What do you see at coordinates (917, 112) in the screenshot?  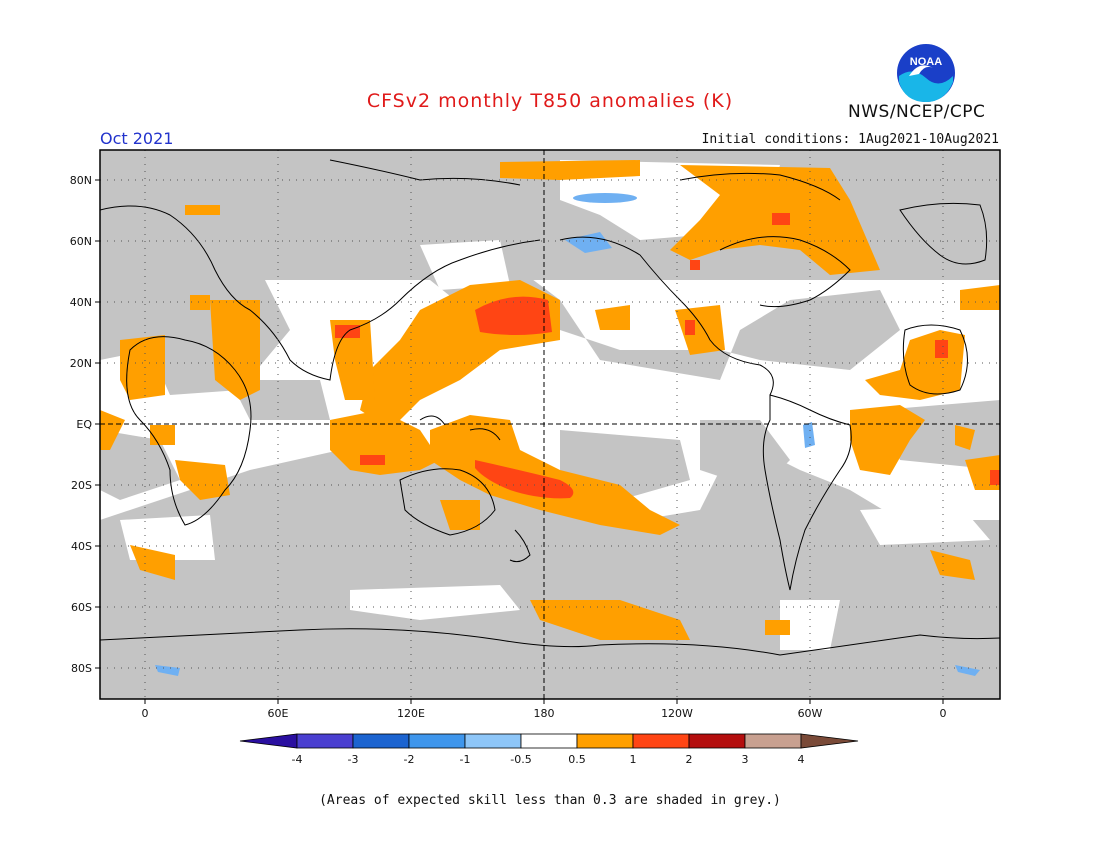 I see `agency-label: NWS/NCEP/CPC` at bounding box center [917, 112].